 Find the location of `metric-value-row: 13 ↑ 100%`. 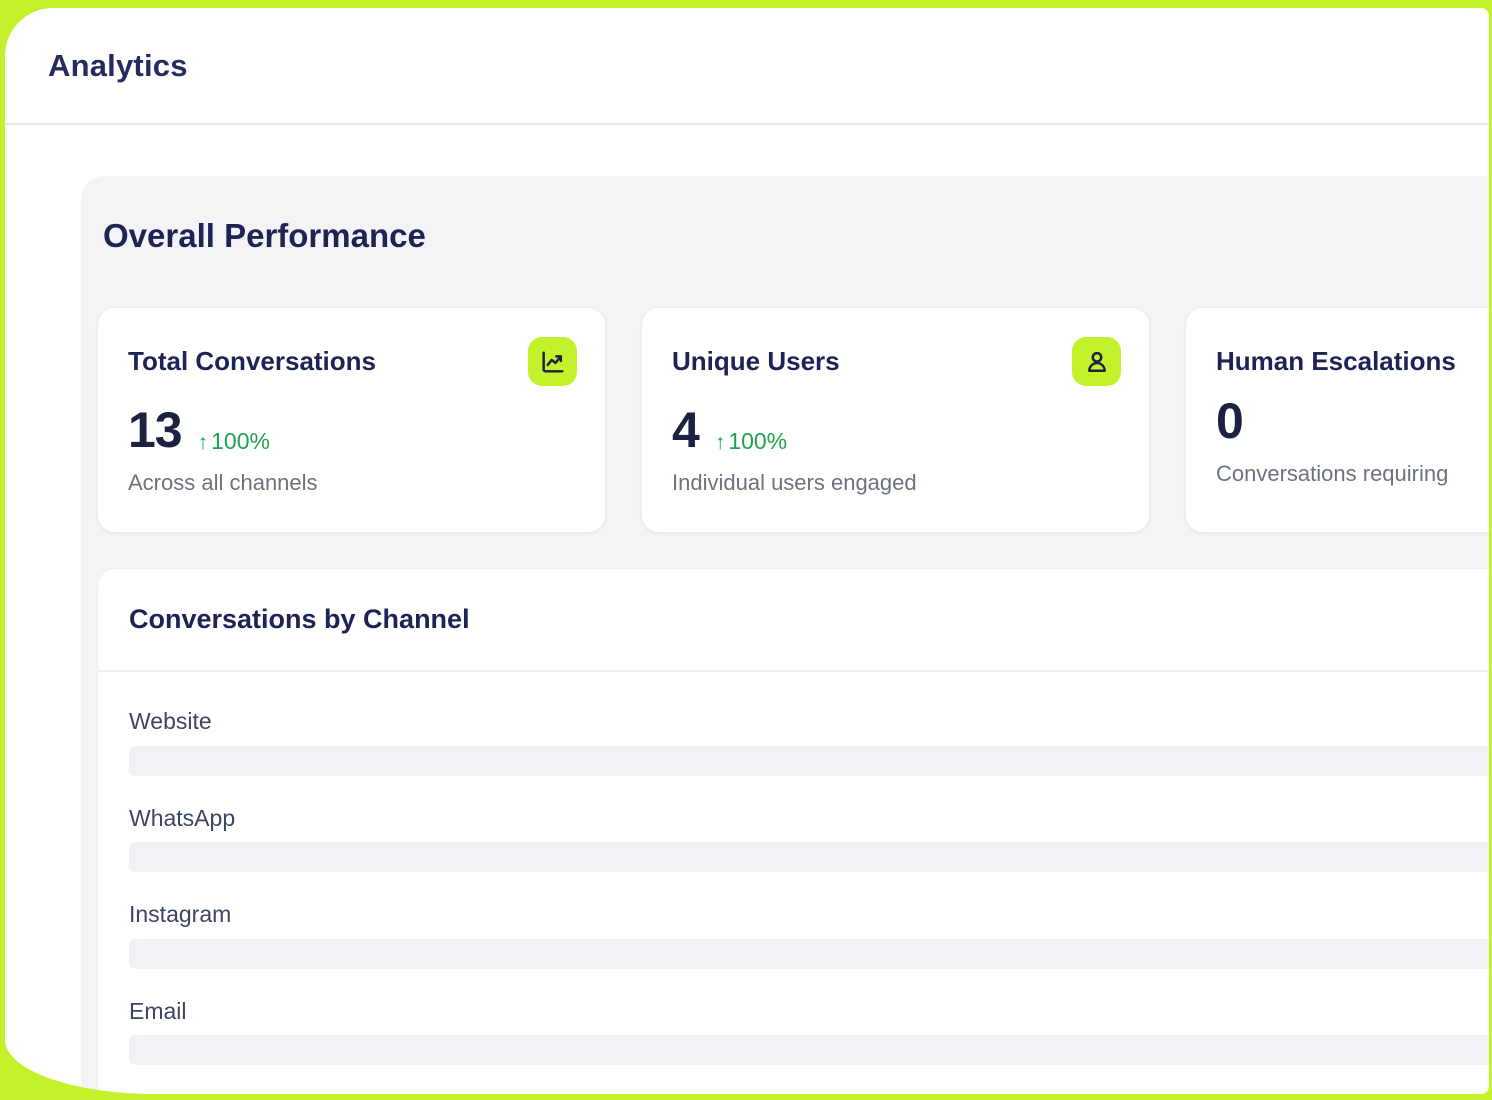

metric-value-row: 13 ↑ 100% is located at coordinates (352, 430).